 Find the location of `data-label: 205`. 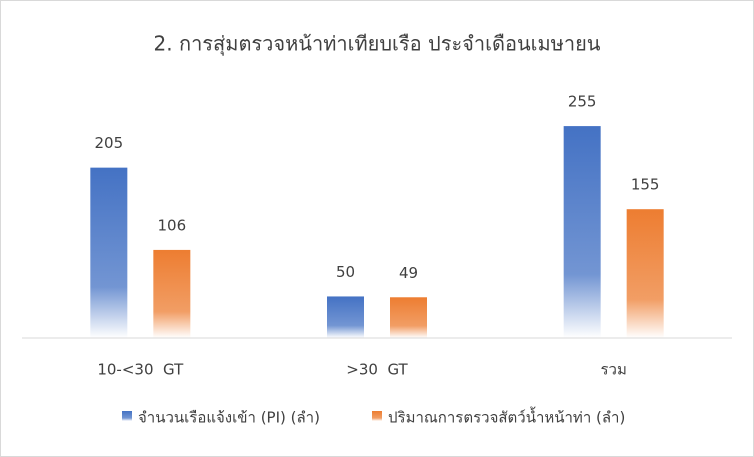

data-label: 205 is located at coordinates (109, 143).